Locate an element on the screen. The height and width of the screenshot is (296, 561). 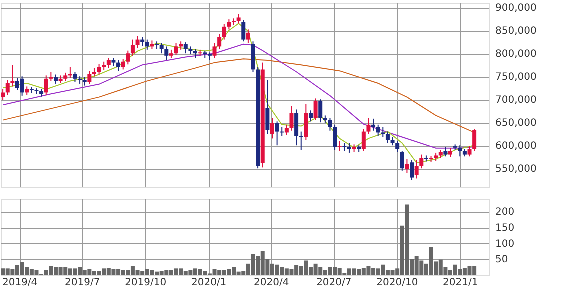
y-tick-label: 800,000 is located at coordinates (516, 54).